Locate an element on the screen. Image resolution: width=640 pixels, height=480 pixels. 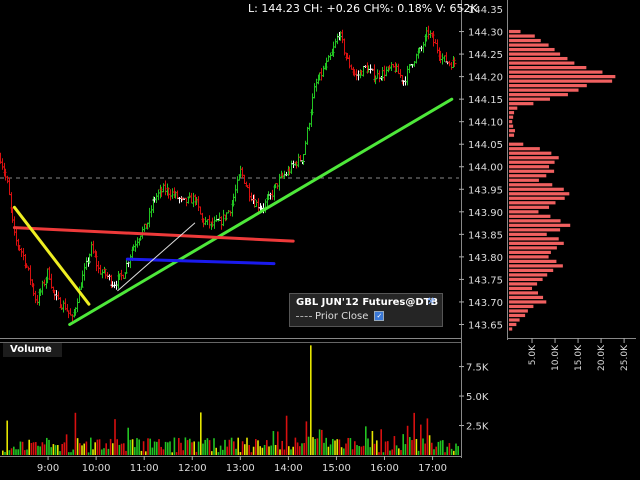
chart-legend: GBL JUN'12 Futures@DTB ⚒ Prior Close ✓ is located at coordinates (366, 310).